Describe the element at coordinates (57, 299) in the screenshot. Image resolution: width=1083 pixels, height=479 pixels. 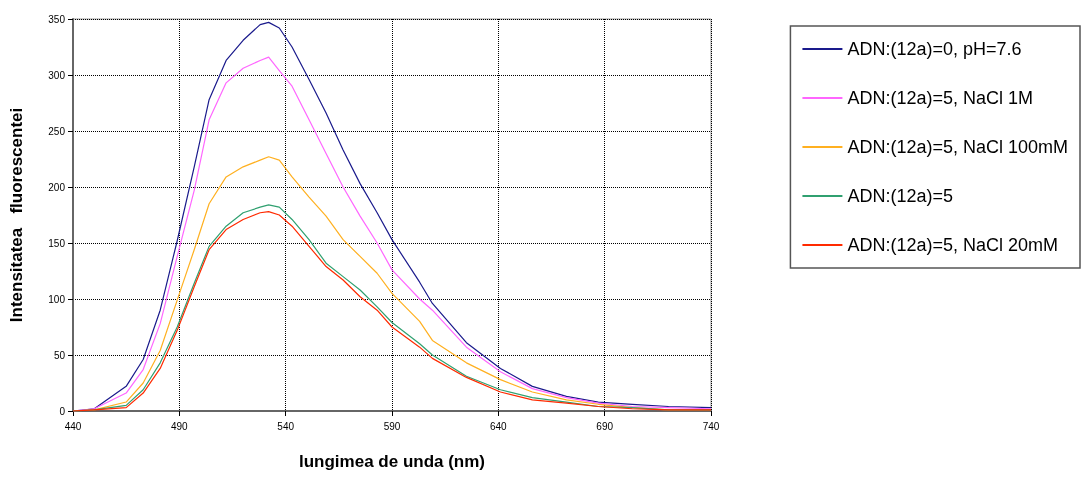
I see `y-tick-label: 100` at that location.